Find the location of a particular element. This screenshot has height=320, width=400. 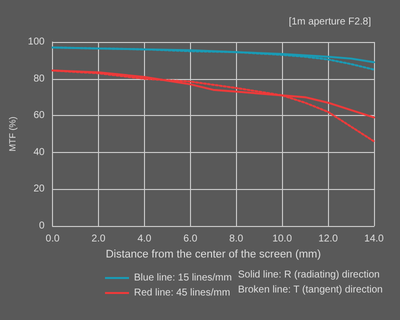

x-tick-label: 8.0 is located at coordinates (236, 239).